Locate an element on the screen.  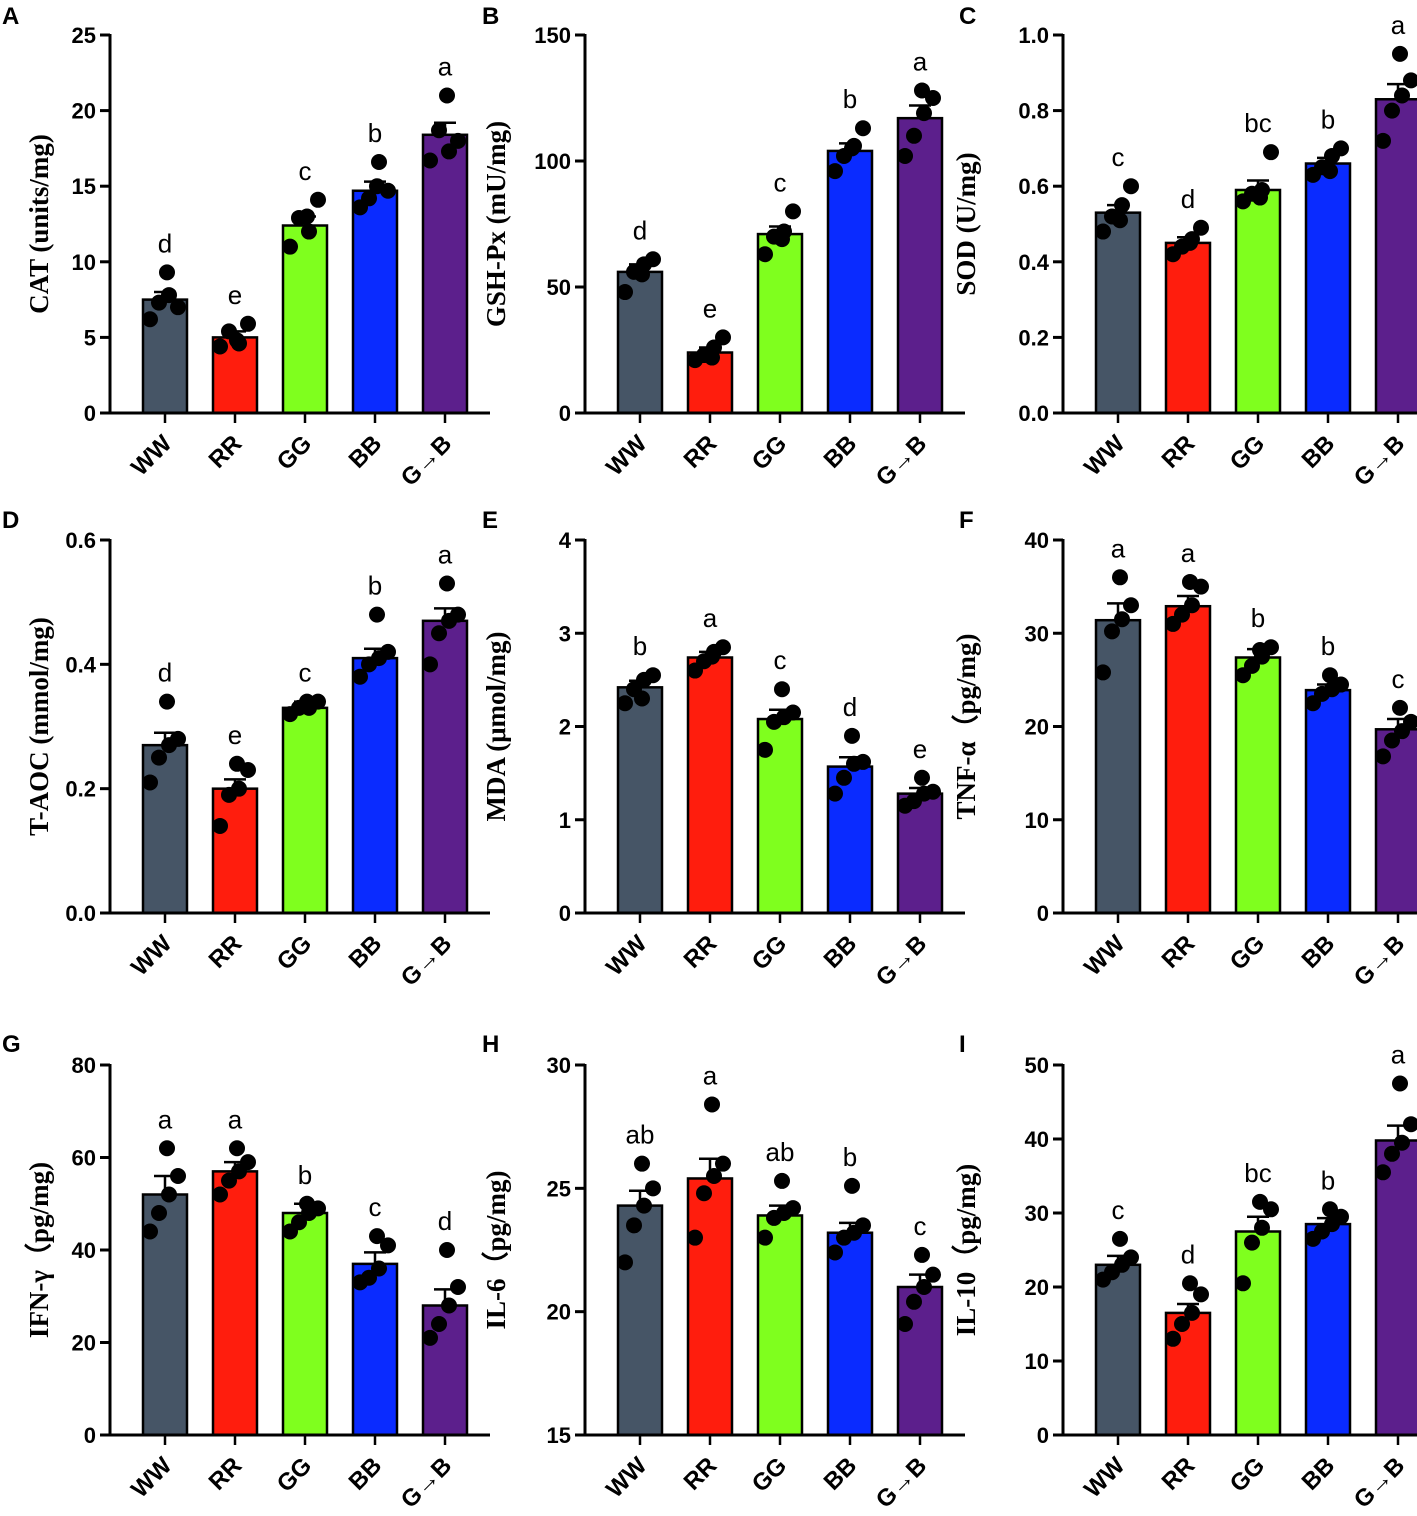
y-tick-label: 0 is located at coordinates (90, 1435).